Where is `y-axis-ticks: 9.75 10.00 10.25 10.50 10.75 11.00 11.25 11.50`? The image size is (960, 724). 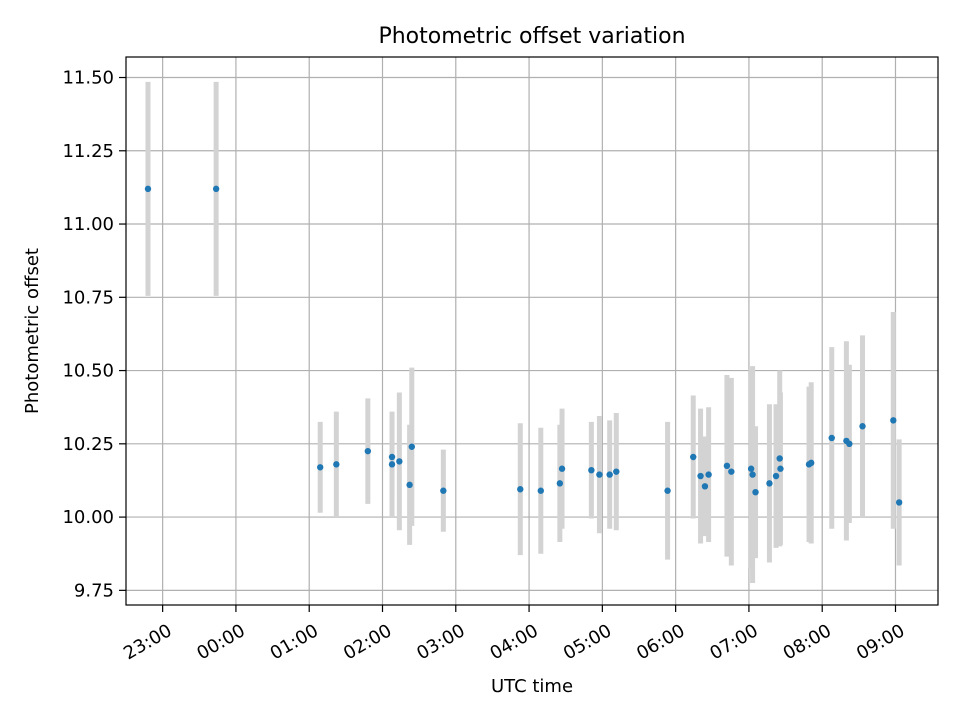
y-axis-ticks: 9.75 10.00 10.25 10.50 10.75 11.00 11.25 11.50 is located at coordinates (94, 334).